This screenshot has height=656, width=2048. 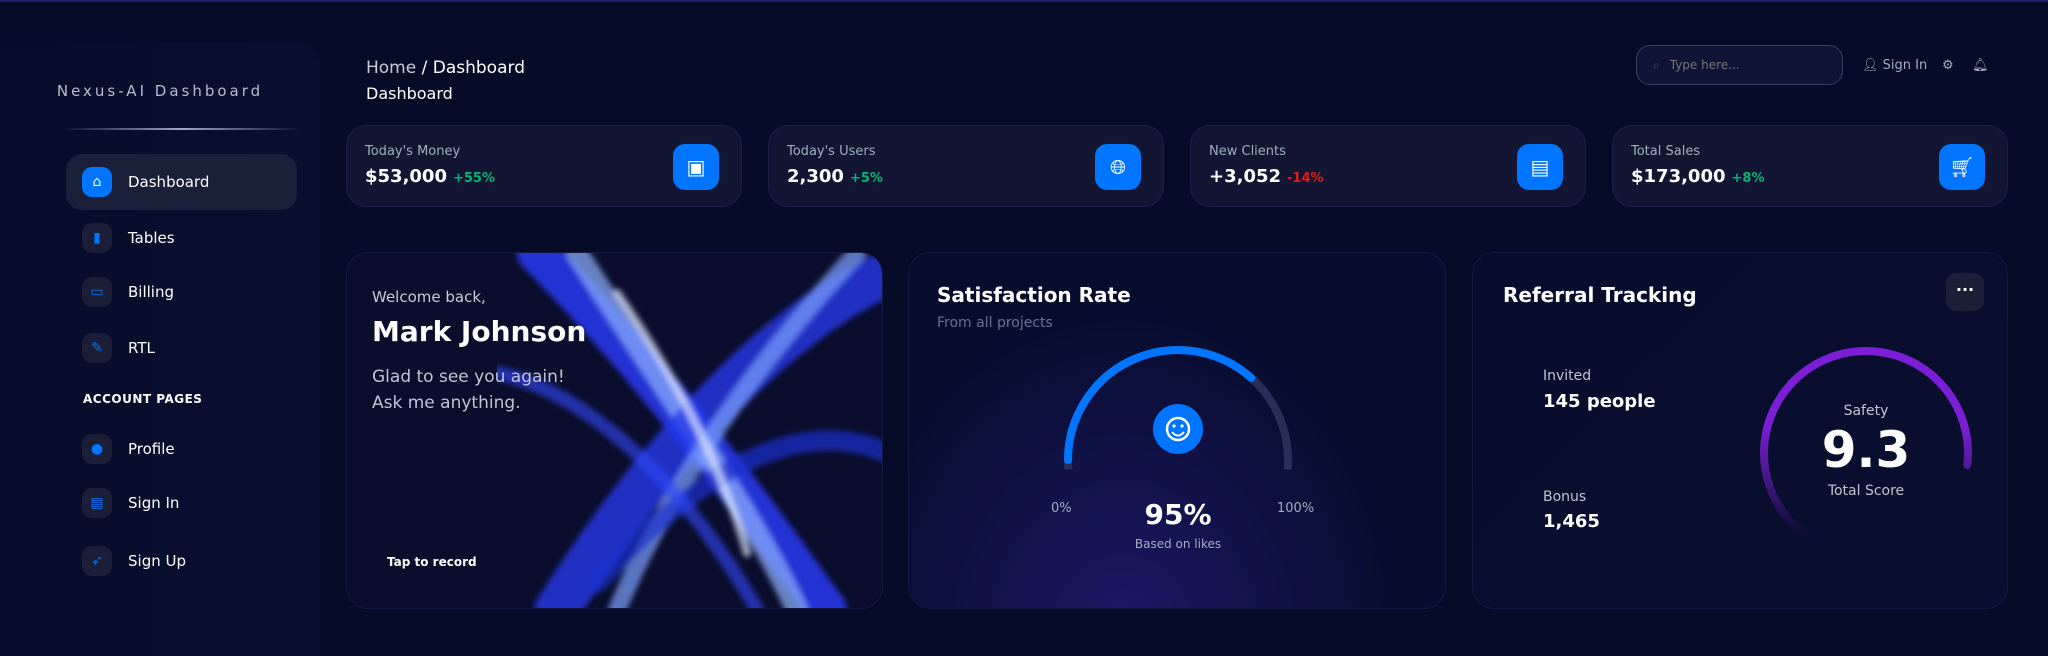 What do you see at coordinates (97, 238) in the screenshot?
I see `bar-chart-icon: ▮` at bounding box center [97, 238].